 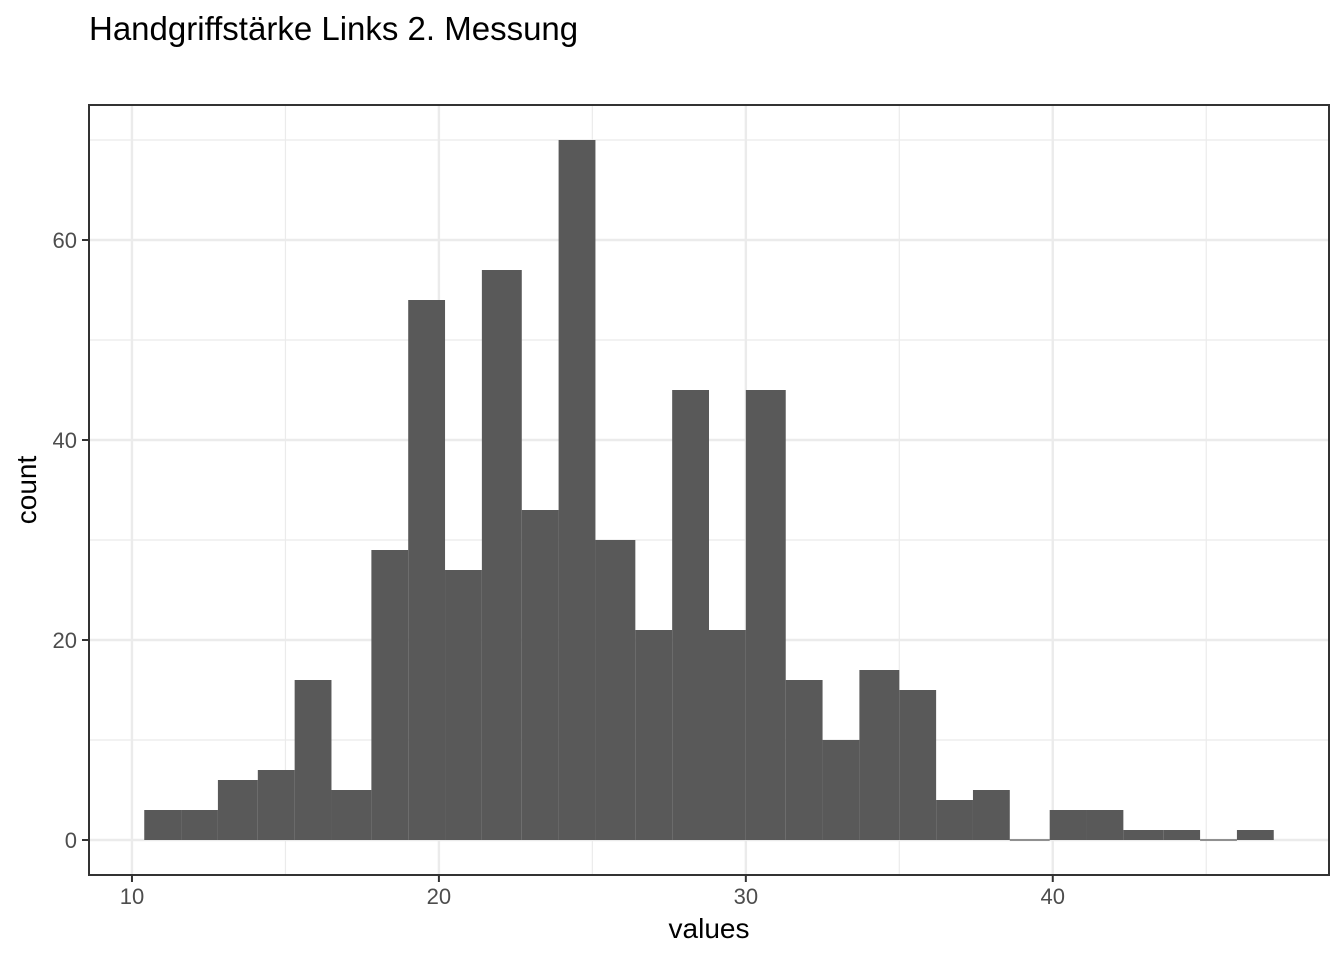 What do you see at coordinates (592, 892) in the screenshot?
I see `x-axis-ticks: 10 20 30 40` at bounding box center [592, 892].